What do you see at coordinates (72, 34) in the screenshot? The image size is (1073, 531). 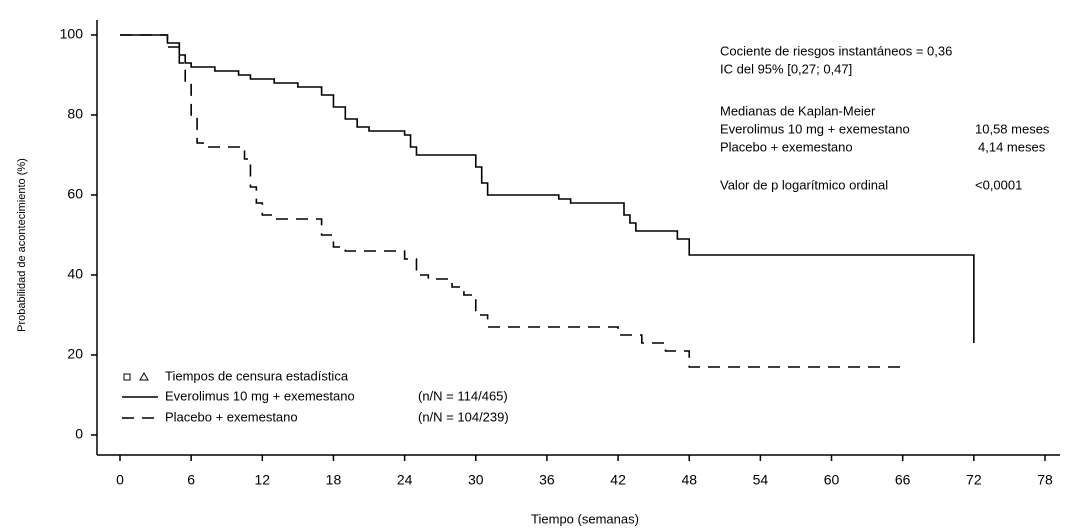 I see `y-tick-label: 100` at bounding box center [72, 34].